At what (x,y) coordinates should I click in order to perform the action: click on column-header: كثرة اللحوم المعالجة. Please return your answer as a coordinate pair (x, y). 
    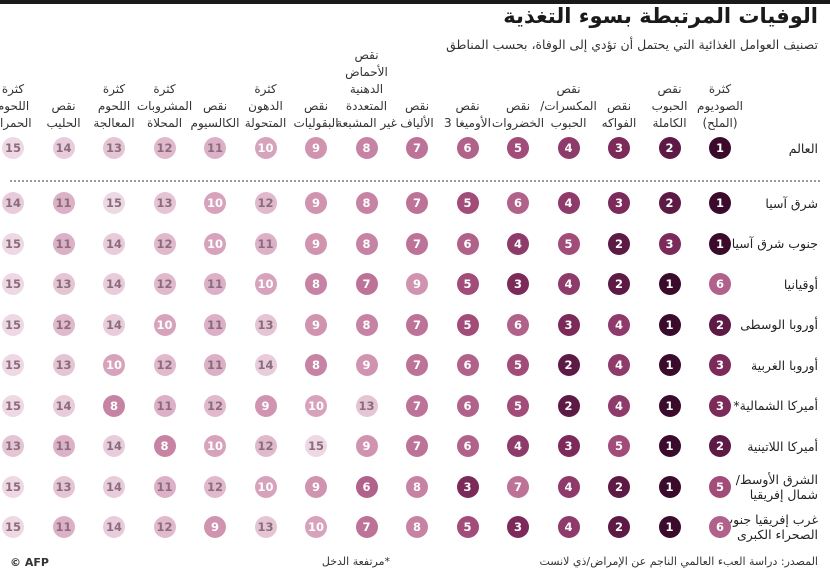
    Looking at the image, I should click on (114, 106).